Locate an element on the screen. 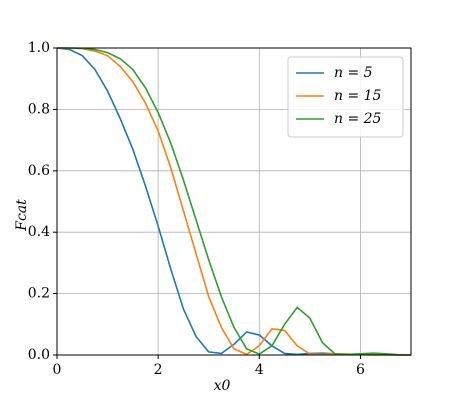 This screenshot has width=457, height=400. x-tick-label: 6 is located at coordinates (360, 370).